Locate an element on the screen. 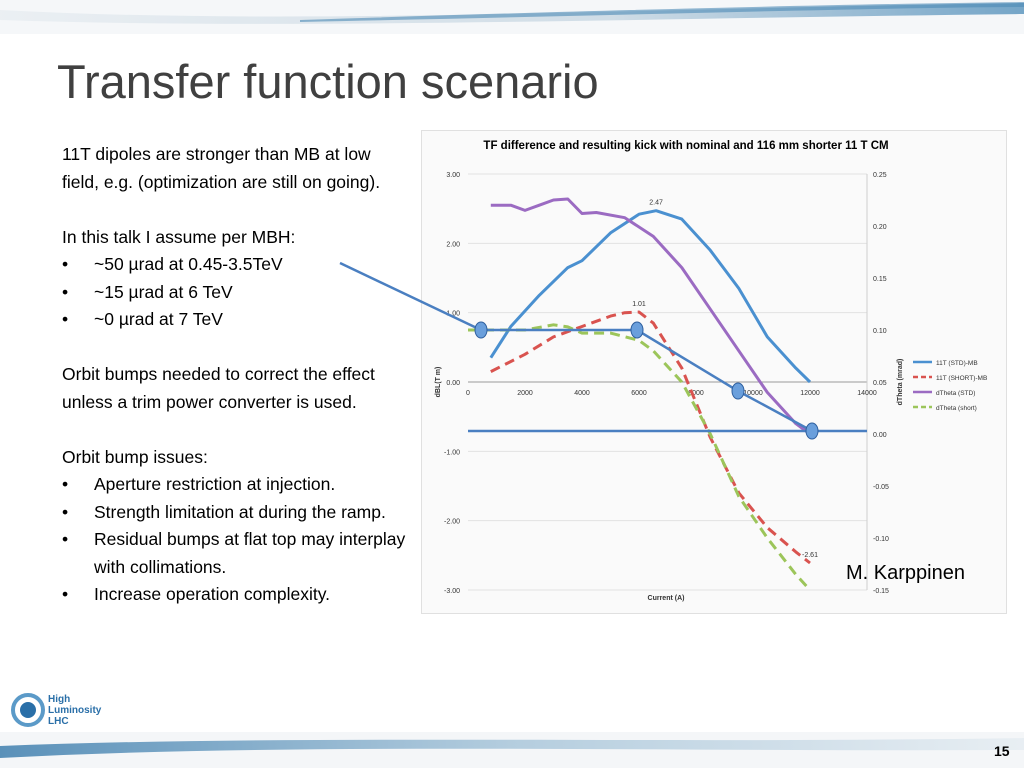 The image size is (1024, 768). top-decorative-band is located at coordinates (512, 17).